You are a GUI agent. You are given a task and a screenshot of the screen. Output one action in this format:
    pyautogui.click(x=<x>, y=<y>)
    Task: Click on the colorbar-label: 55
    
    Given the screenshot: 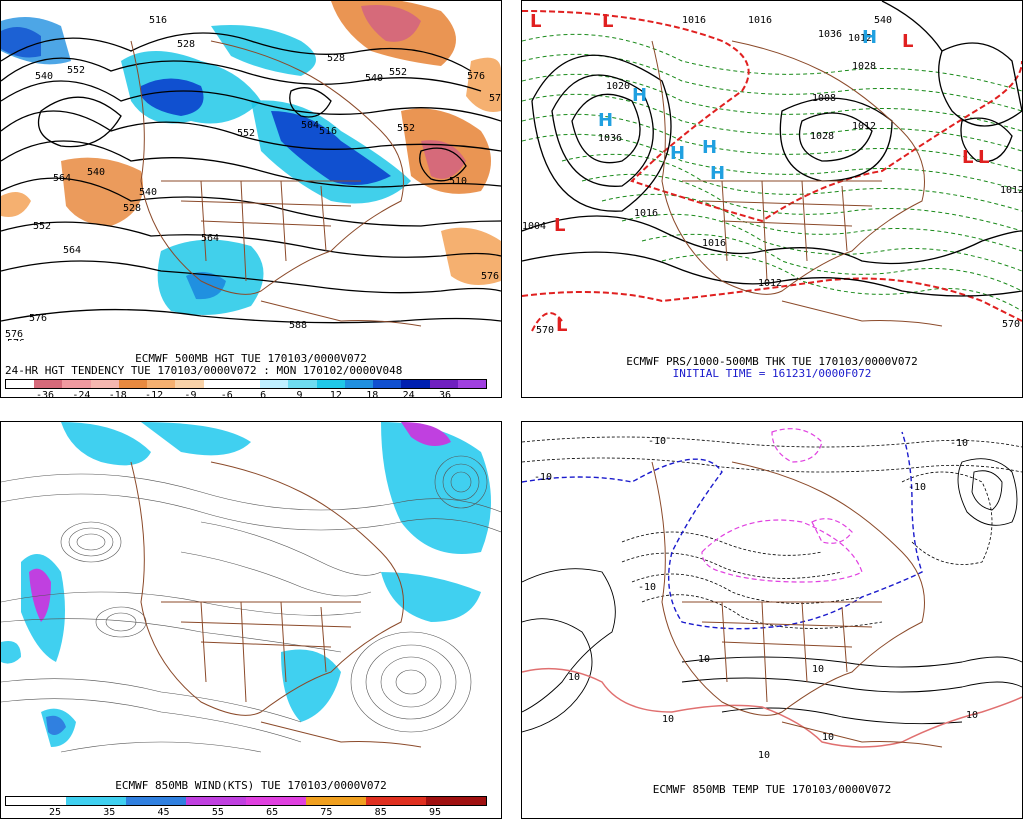 What is the action you would take?
    pyautogui.click(x=217, y=812)
    